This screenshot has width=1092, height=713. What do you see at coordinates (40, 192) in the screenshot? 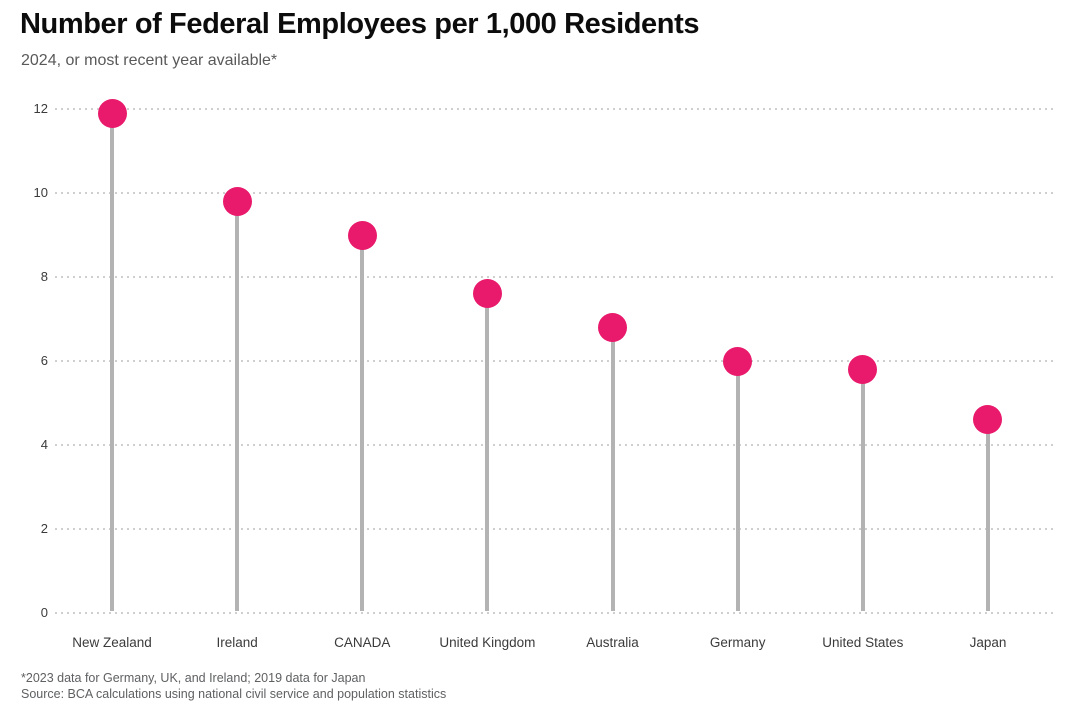
I see `y-tick-label: 10` at bounding box center [40, 192].